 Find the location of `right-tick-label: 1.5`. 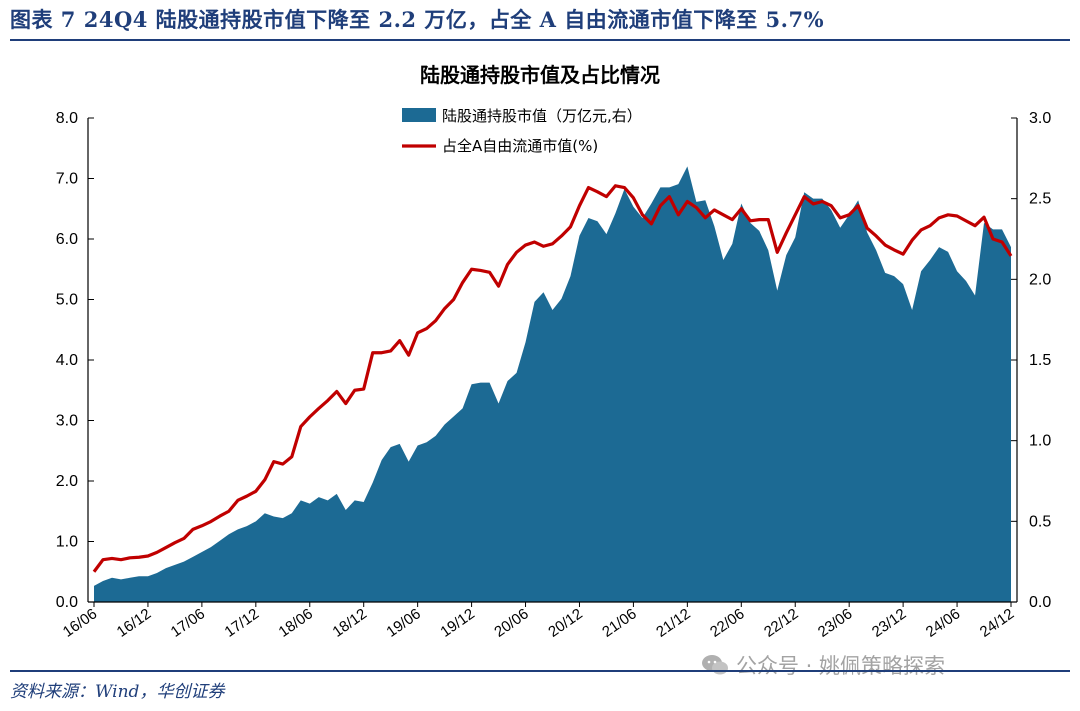

right-tick-label: 1.5 is located at coordinates (1040, 360).